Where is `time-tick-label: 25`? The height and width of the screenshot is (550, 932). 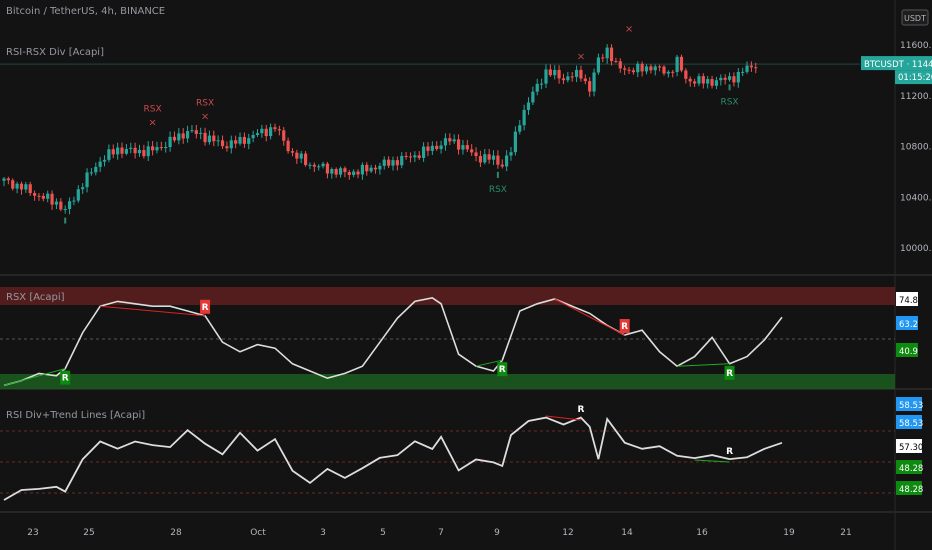
time-tick-label: 25 is located at coordinates (88, 533).